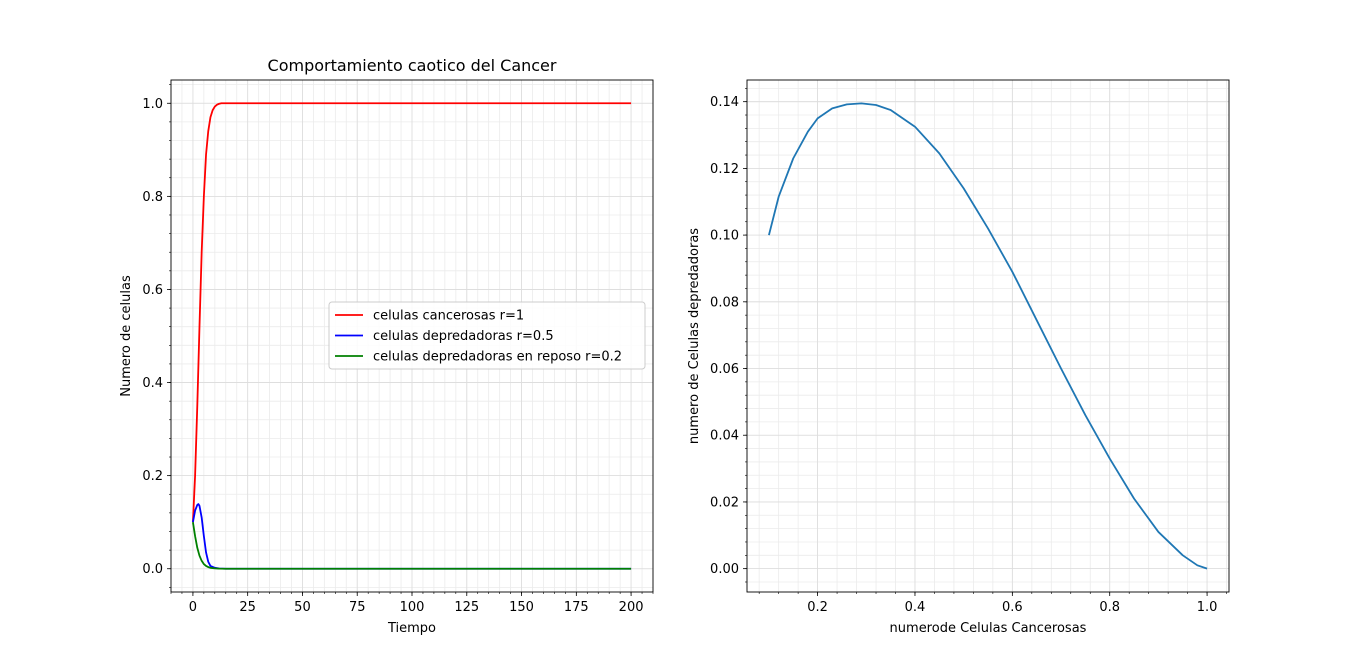 This screenshot has height=669, width=1366. I want to click on x-tick-label: 100, so click(412, 607).